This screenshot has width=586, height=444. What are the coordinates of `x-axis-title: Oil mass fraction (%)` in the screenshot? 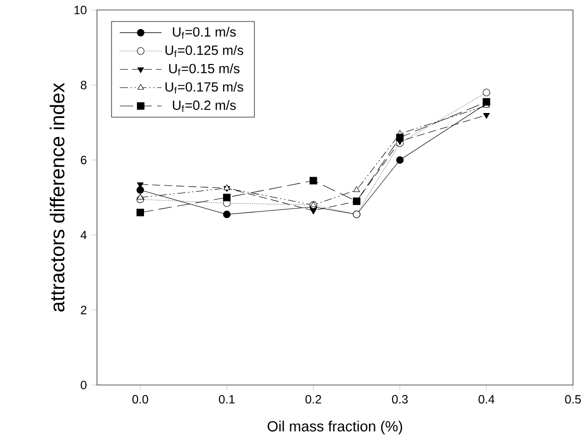 It's located at (335, 427).